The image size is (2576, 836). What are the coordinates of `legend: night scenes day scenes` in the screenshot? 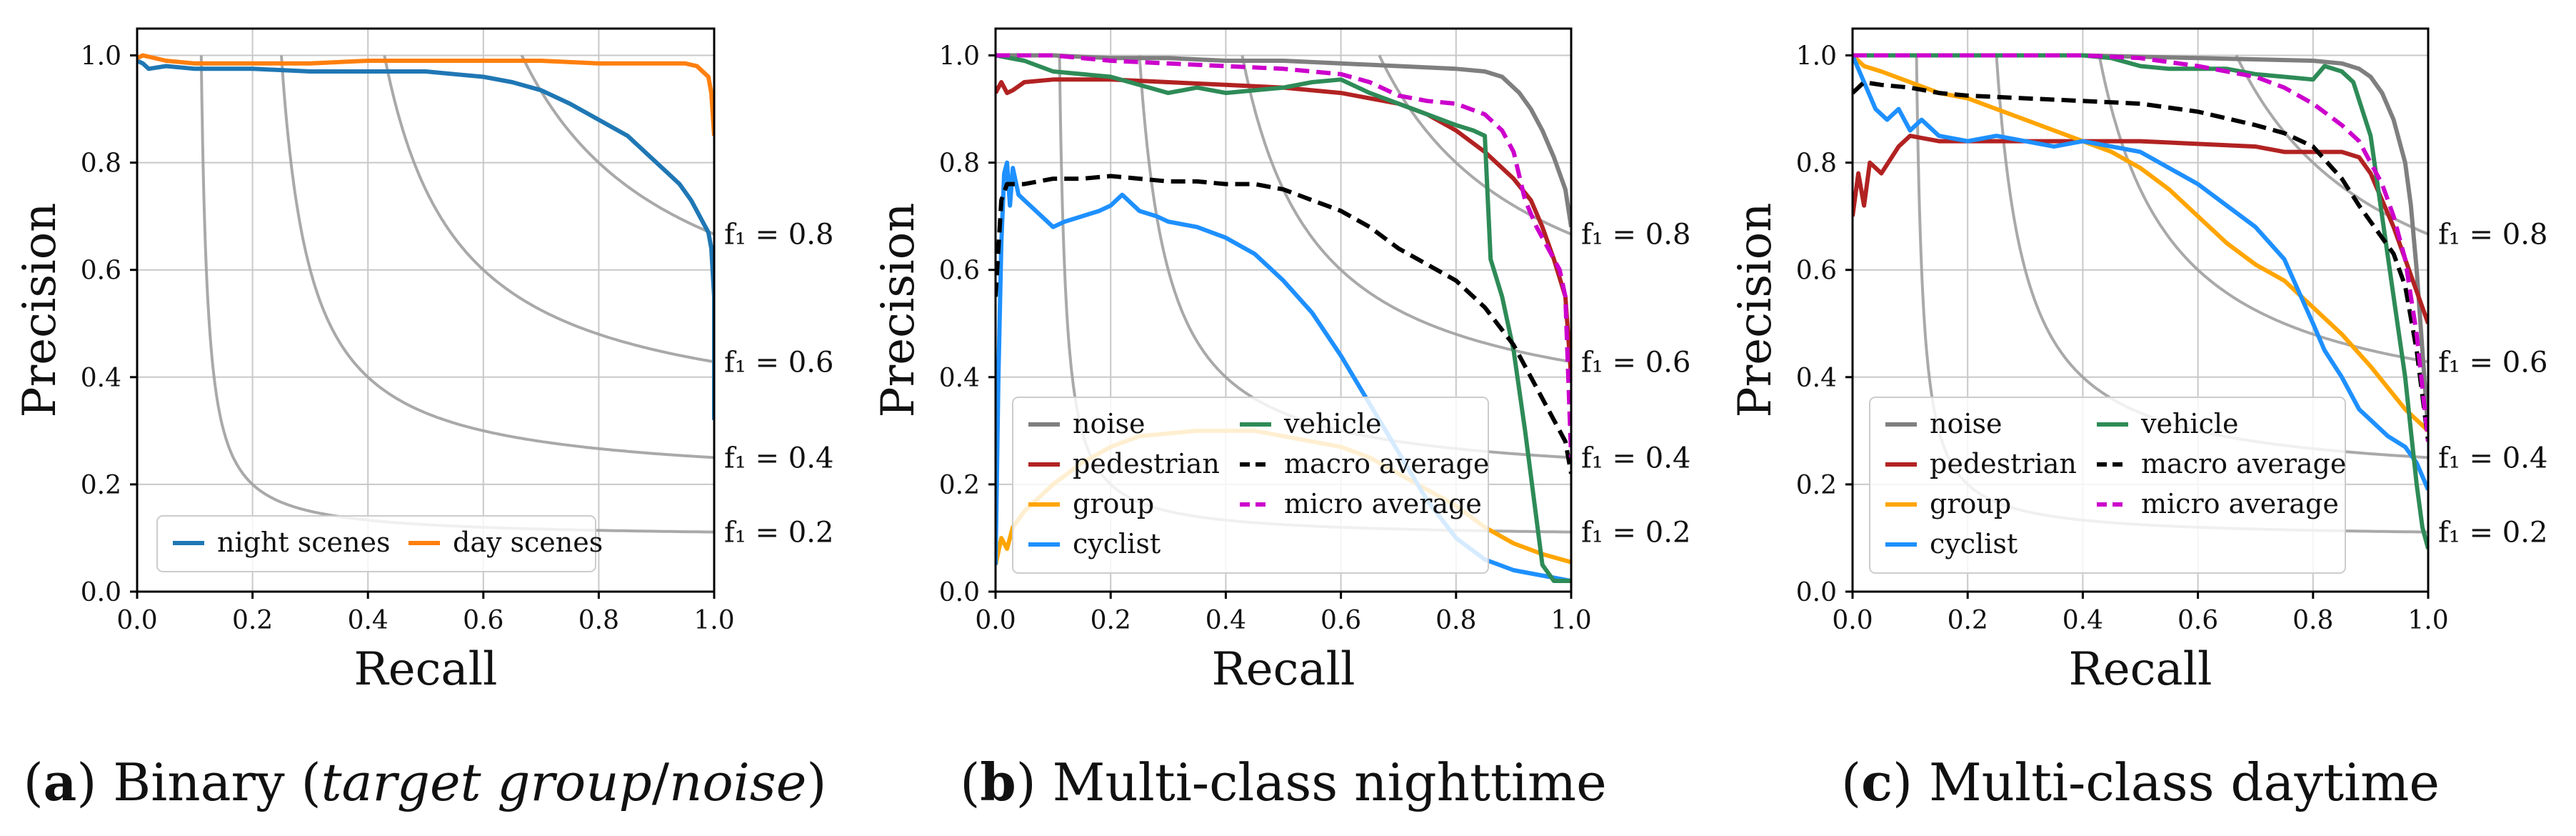 It's located at (379, 543).